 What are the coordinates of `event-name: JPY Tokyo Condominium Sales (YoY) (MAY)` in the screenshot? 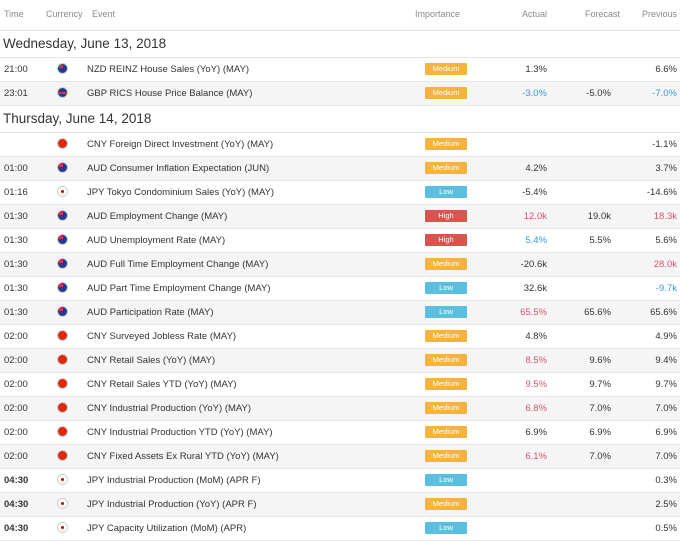 It's located at (181, 192).